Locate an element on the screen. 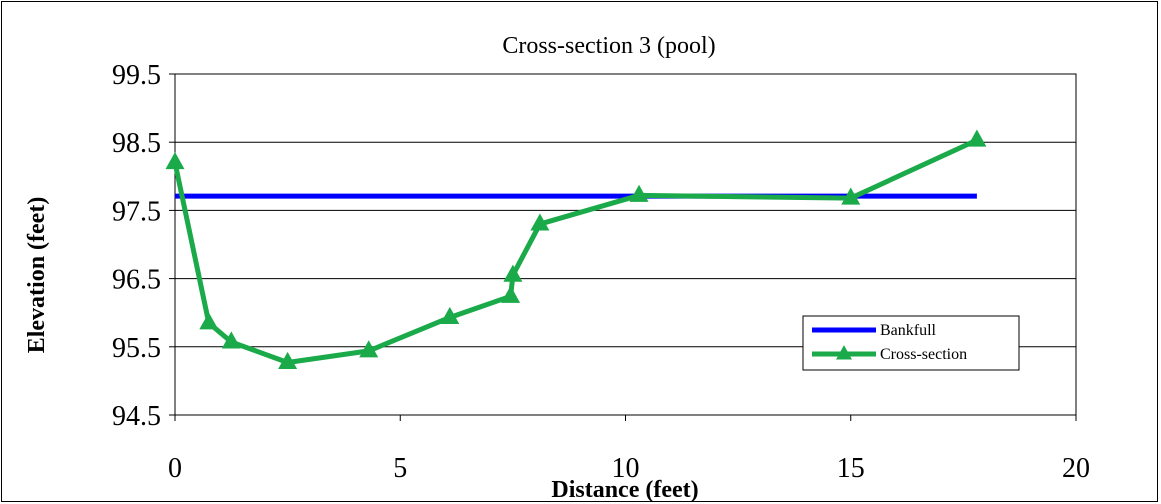 This screenshot has height=504, width=1161. chart-title: Cross-section 3 (pool) is located at coordinates (608, 46).